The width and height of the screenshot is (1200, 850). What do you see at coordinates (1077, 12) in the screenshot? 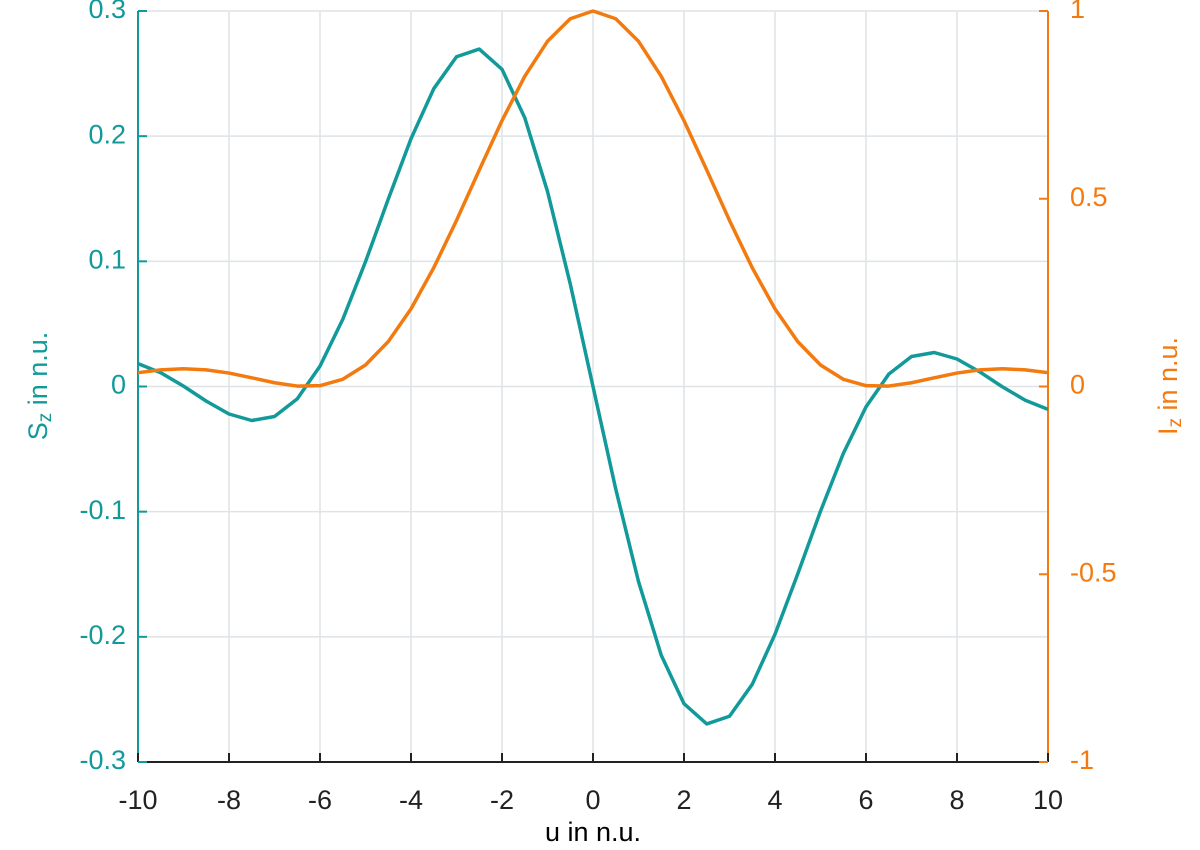
I see `y2-tick-label: 1` at bounding box center [1077, 12].